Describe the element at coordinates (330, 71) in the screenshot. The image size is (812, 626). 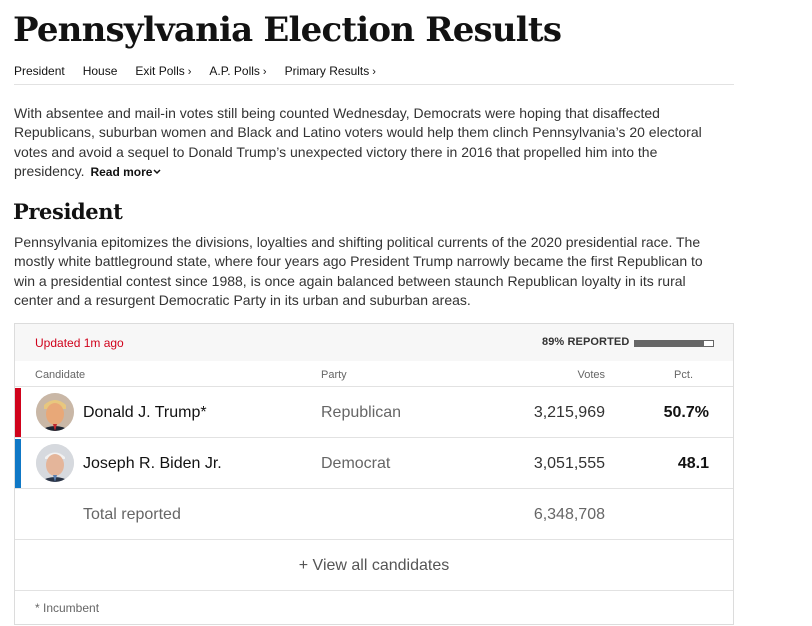
I see `nav-primary-results: Primary Results ›` at that location.